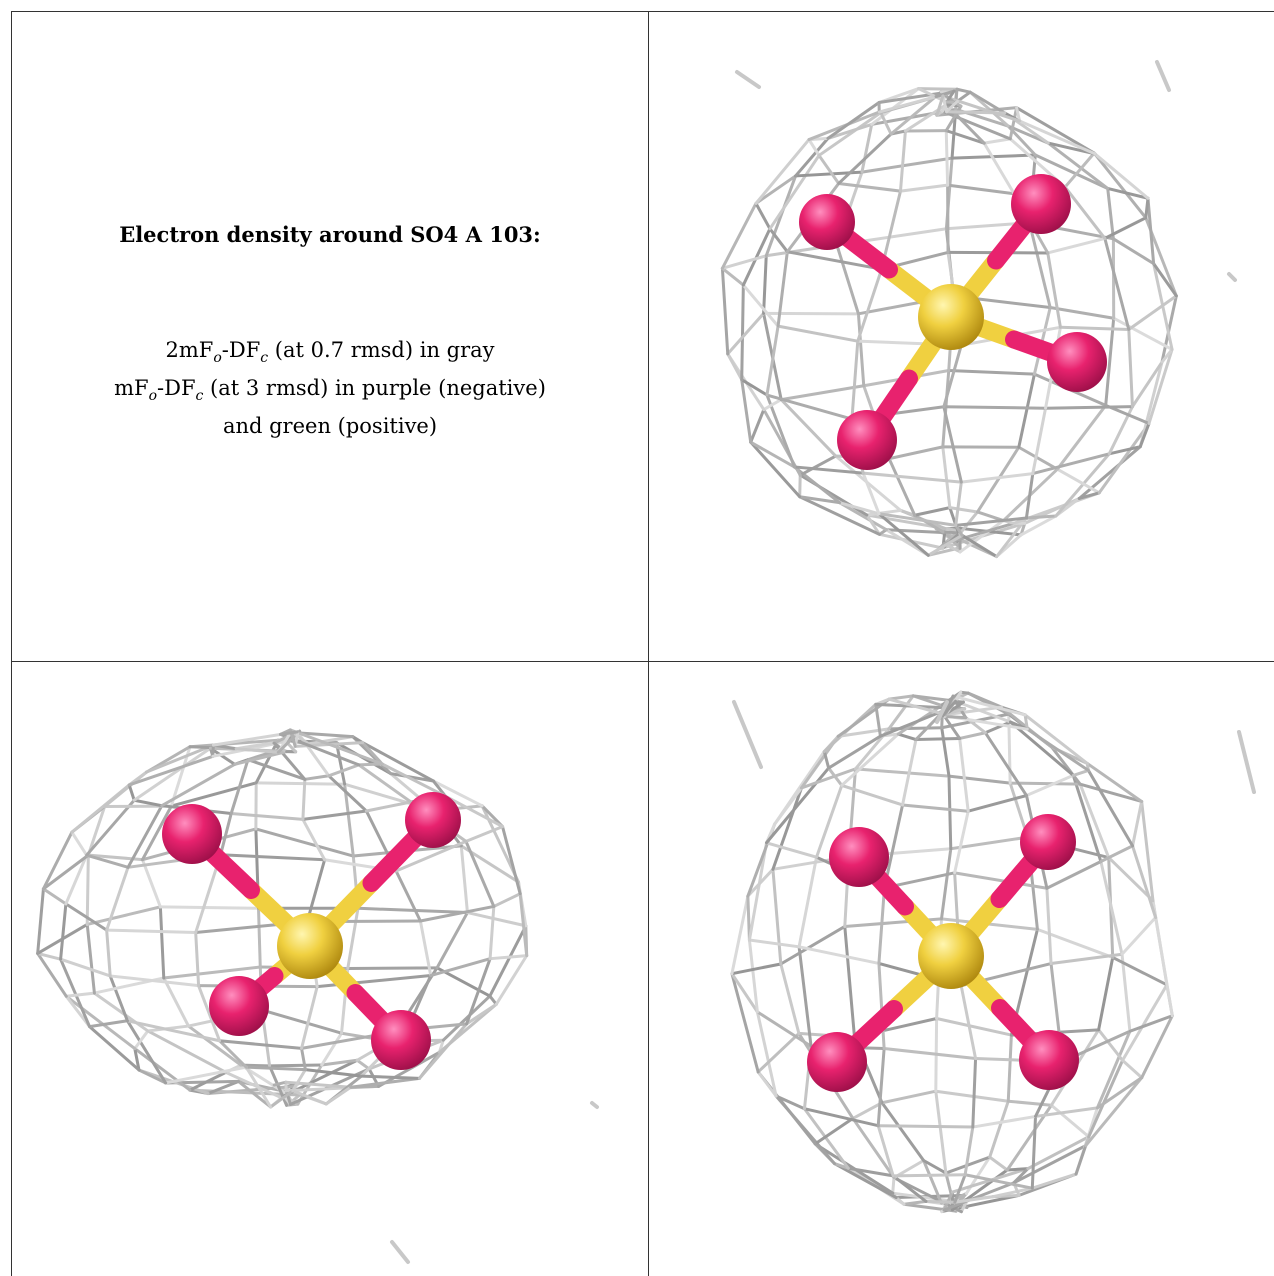 This screenshot has width=1274, height=1276. Describe the element at coordinates (176, 388) in the screenshot. I see `caption-line-2-b: -DF` at that location.